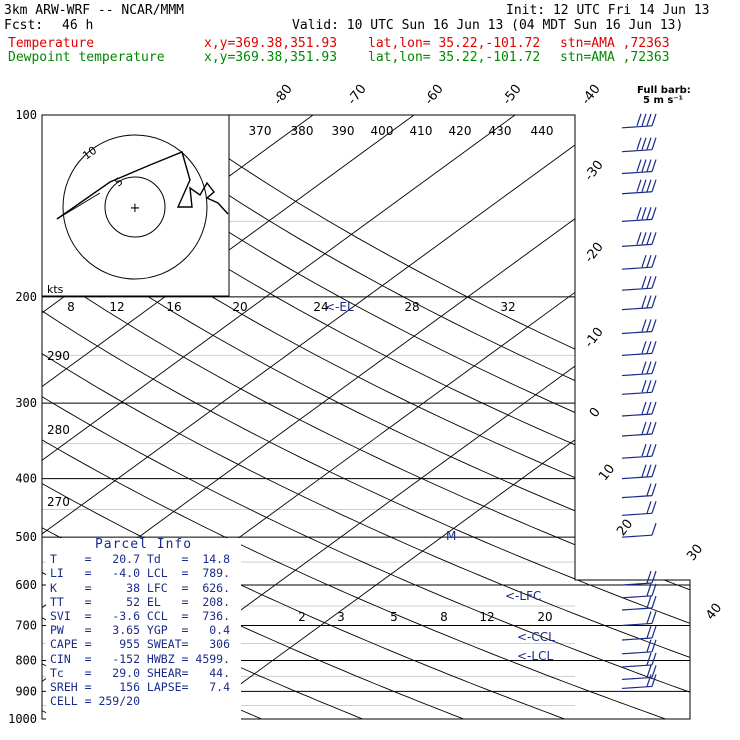 This screenshot has width=740, height=740. I want to click on mixing-ratio-label: 3, so click(341, 617).